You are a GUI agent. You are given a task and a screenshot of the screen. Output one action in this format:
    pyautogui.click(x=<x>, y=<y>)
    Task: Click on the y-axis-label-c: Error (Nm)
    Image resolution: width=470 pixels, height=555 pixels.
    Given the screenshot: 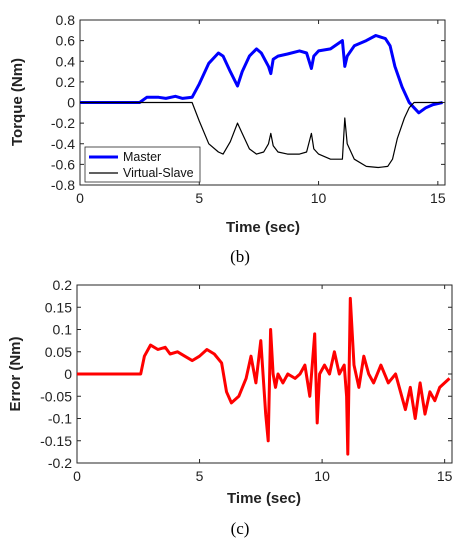 What is the action you would take?
    pyautogui.click(x=15, y=373)
    